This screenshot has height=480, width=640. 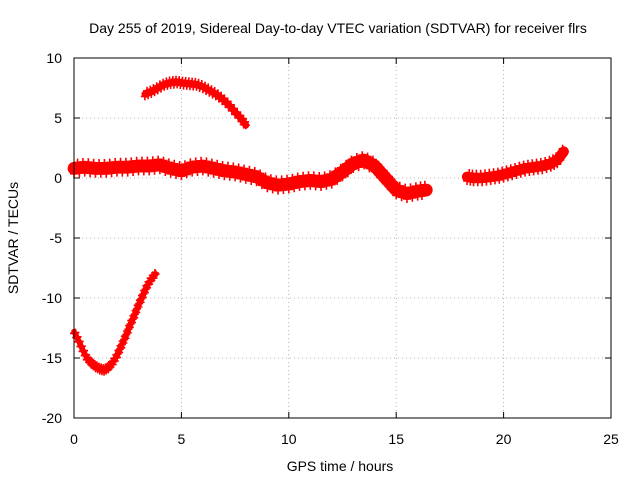 What do you see at coordinates (52, 358) in the screenshot?
I see `y-tick-label: -15` at bounding box center [52, 358].